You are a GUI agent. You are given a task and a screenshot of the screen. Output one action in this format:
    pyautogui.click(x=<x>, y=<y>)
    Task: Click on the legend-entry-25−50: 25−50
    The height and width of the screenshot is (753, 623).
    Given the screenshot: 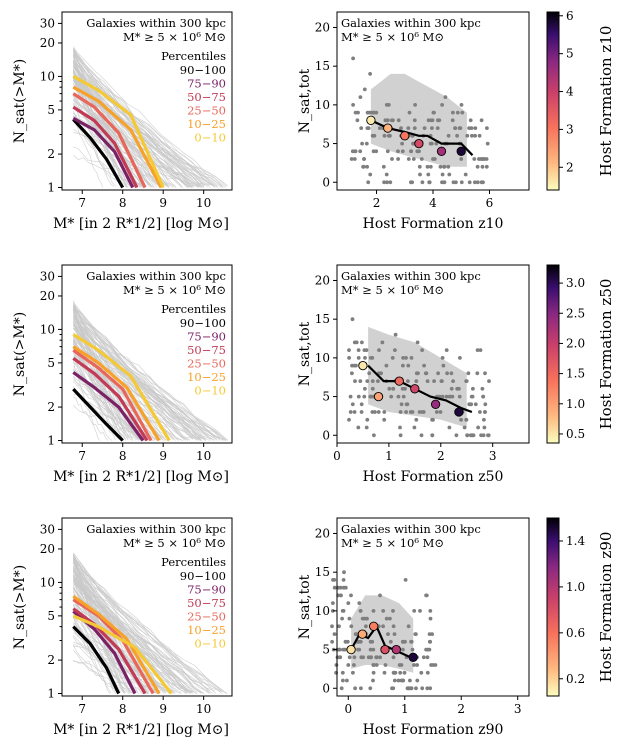 What is the action you would take?
    pyautogui.click(x=206, y=111)
    